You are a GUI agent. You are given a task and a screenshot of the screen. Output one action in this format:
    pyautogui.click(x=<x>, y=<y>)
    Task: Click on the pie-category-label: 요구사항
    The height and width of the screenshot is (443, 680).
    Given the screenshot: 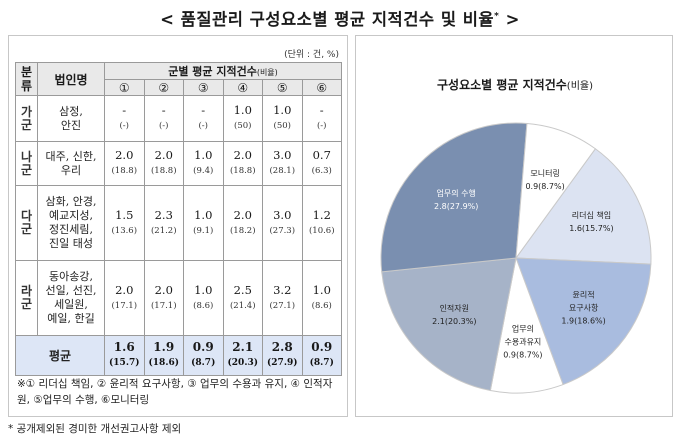 What is the action you would take?
    pyautogui.click(x=584, y=307)
    